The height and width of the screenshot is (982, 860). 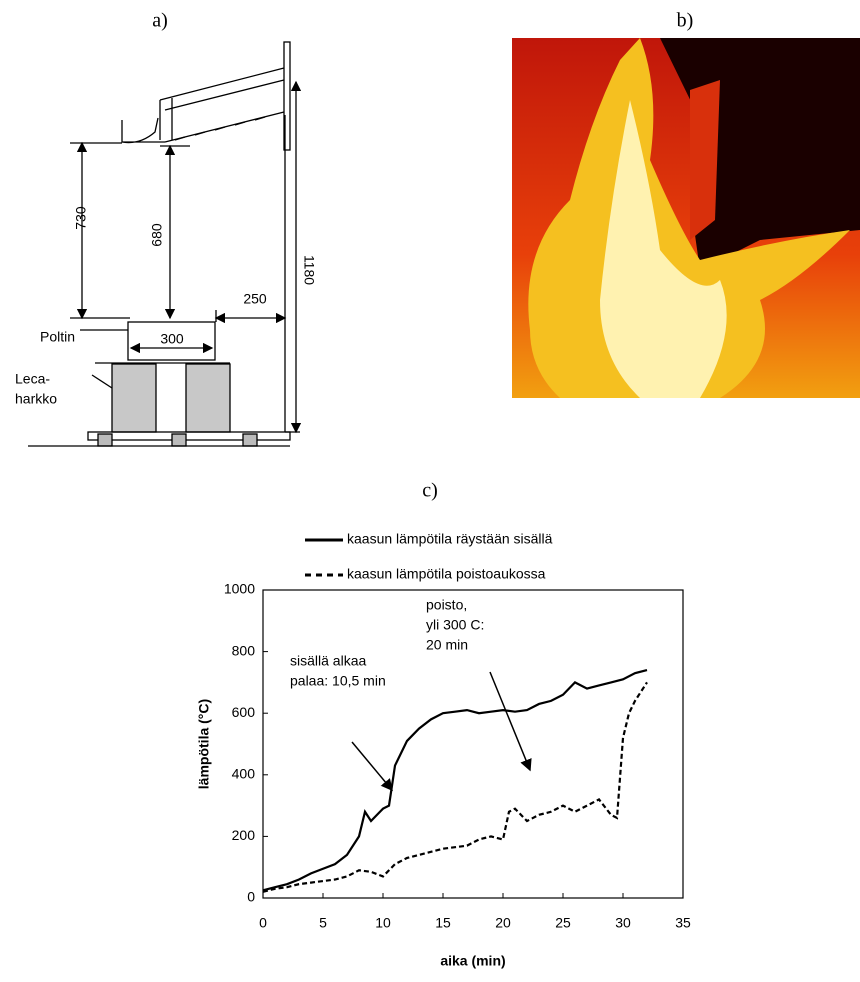 What do you see at coordinates (683, 923) in the screenshot?
I see `x-tick-label: 35` at bounding box center [683, 923].